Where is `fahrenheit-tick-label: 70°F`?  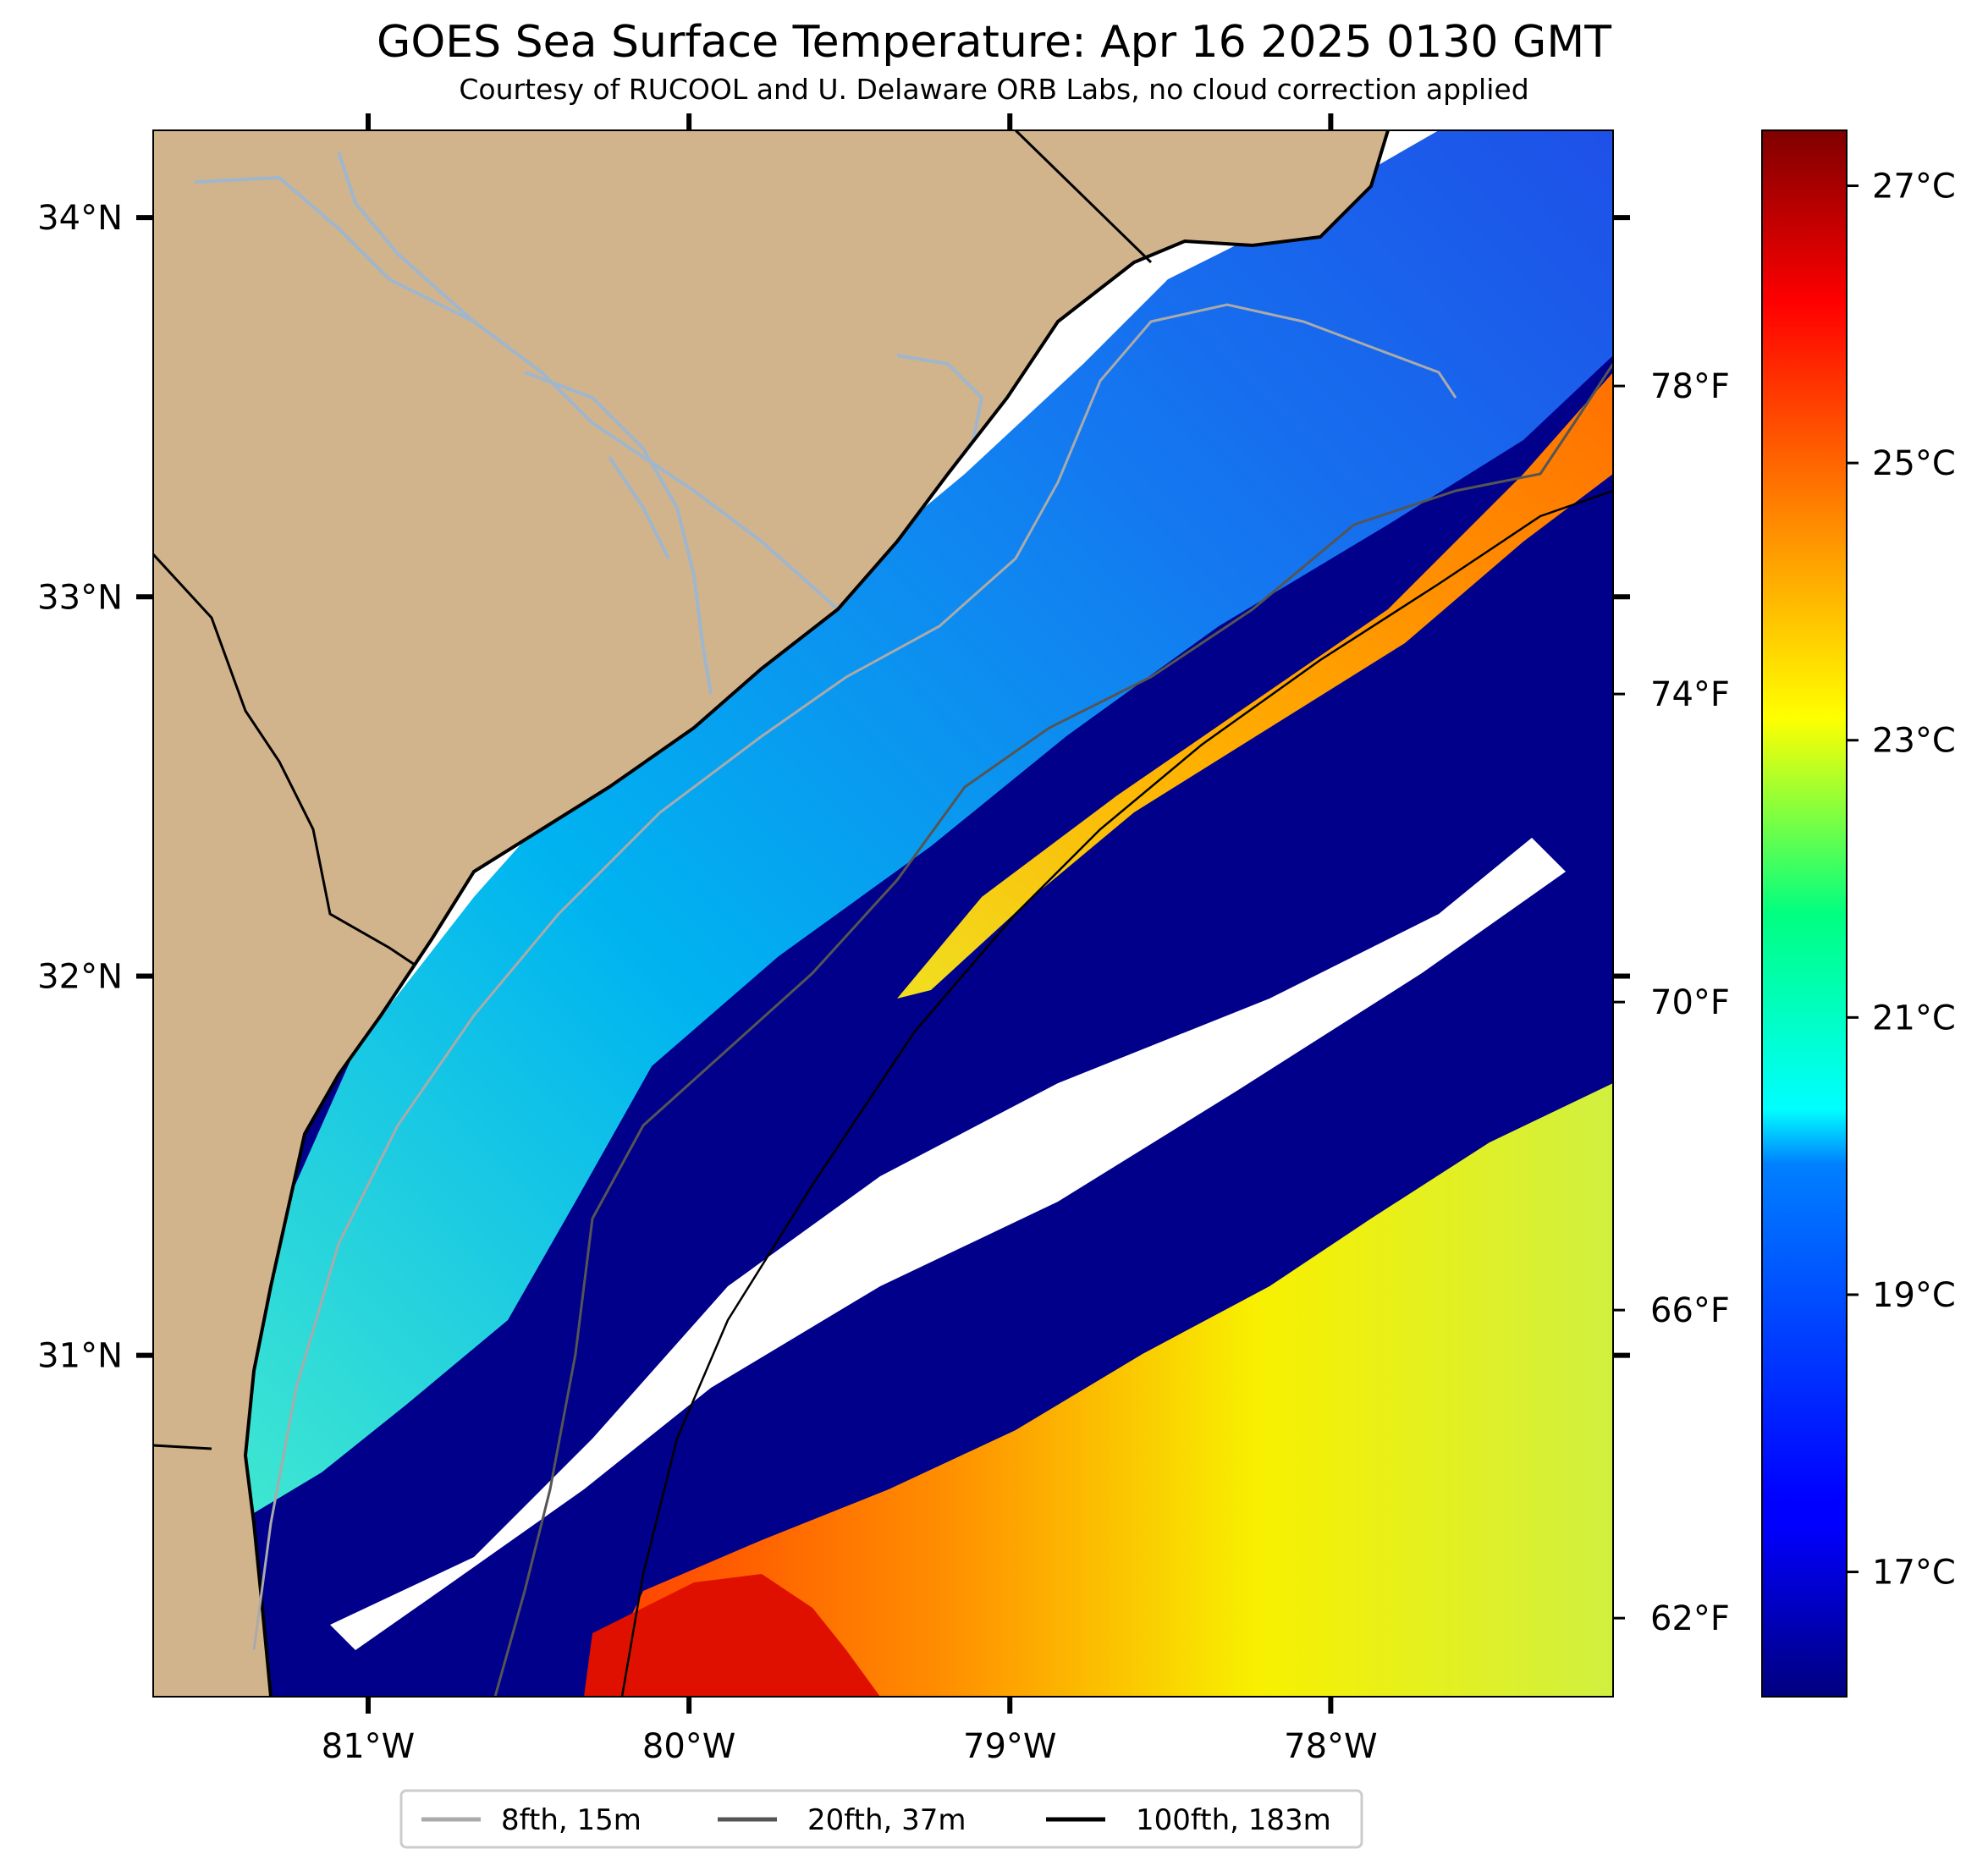
fahrenheit-tick-label: 70°F is located at coordinates (1690, 1003).